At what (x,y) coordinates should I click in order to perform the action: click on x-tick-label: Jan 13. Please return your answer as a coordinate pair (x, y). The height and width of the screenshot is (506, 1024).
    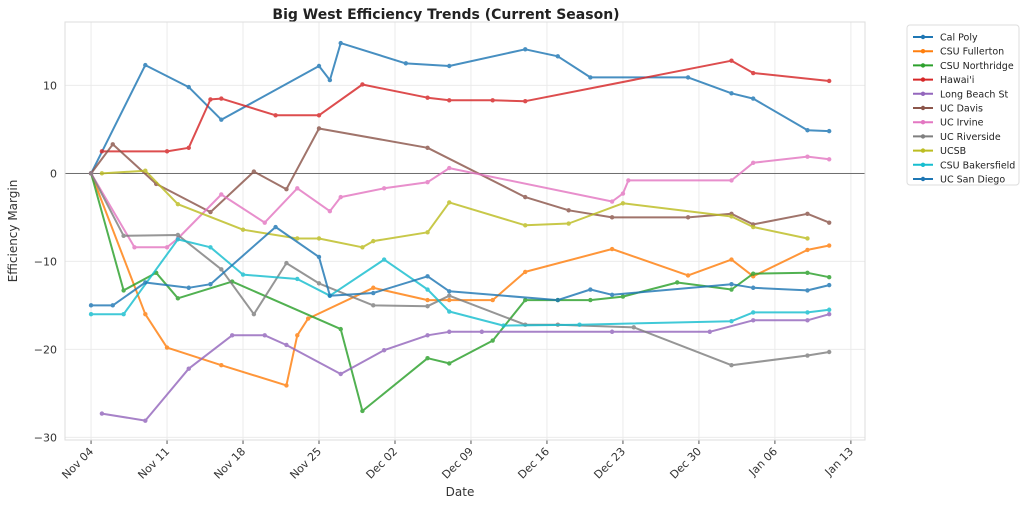
    Looking at the image, I should click on (839, 462).